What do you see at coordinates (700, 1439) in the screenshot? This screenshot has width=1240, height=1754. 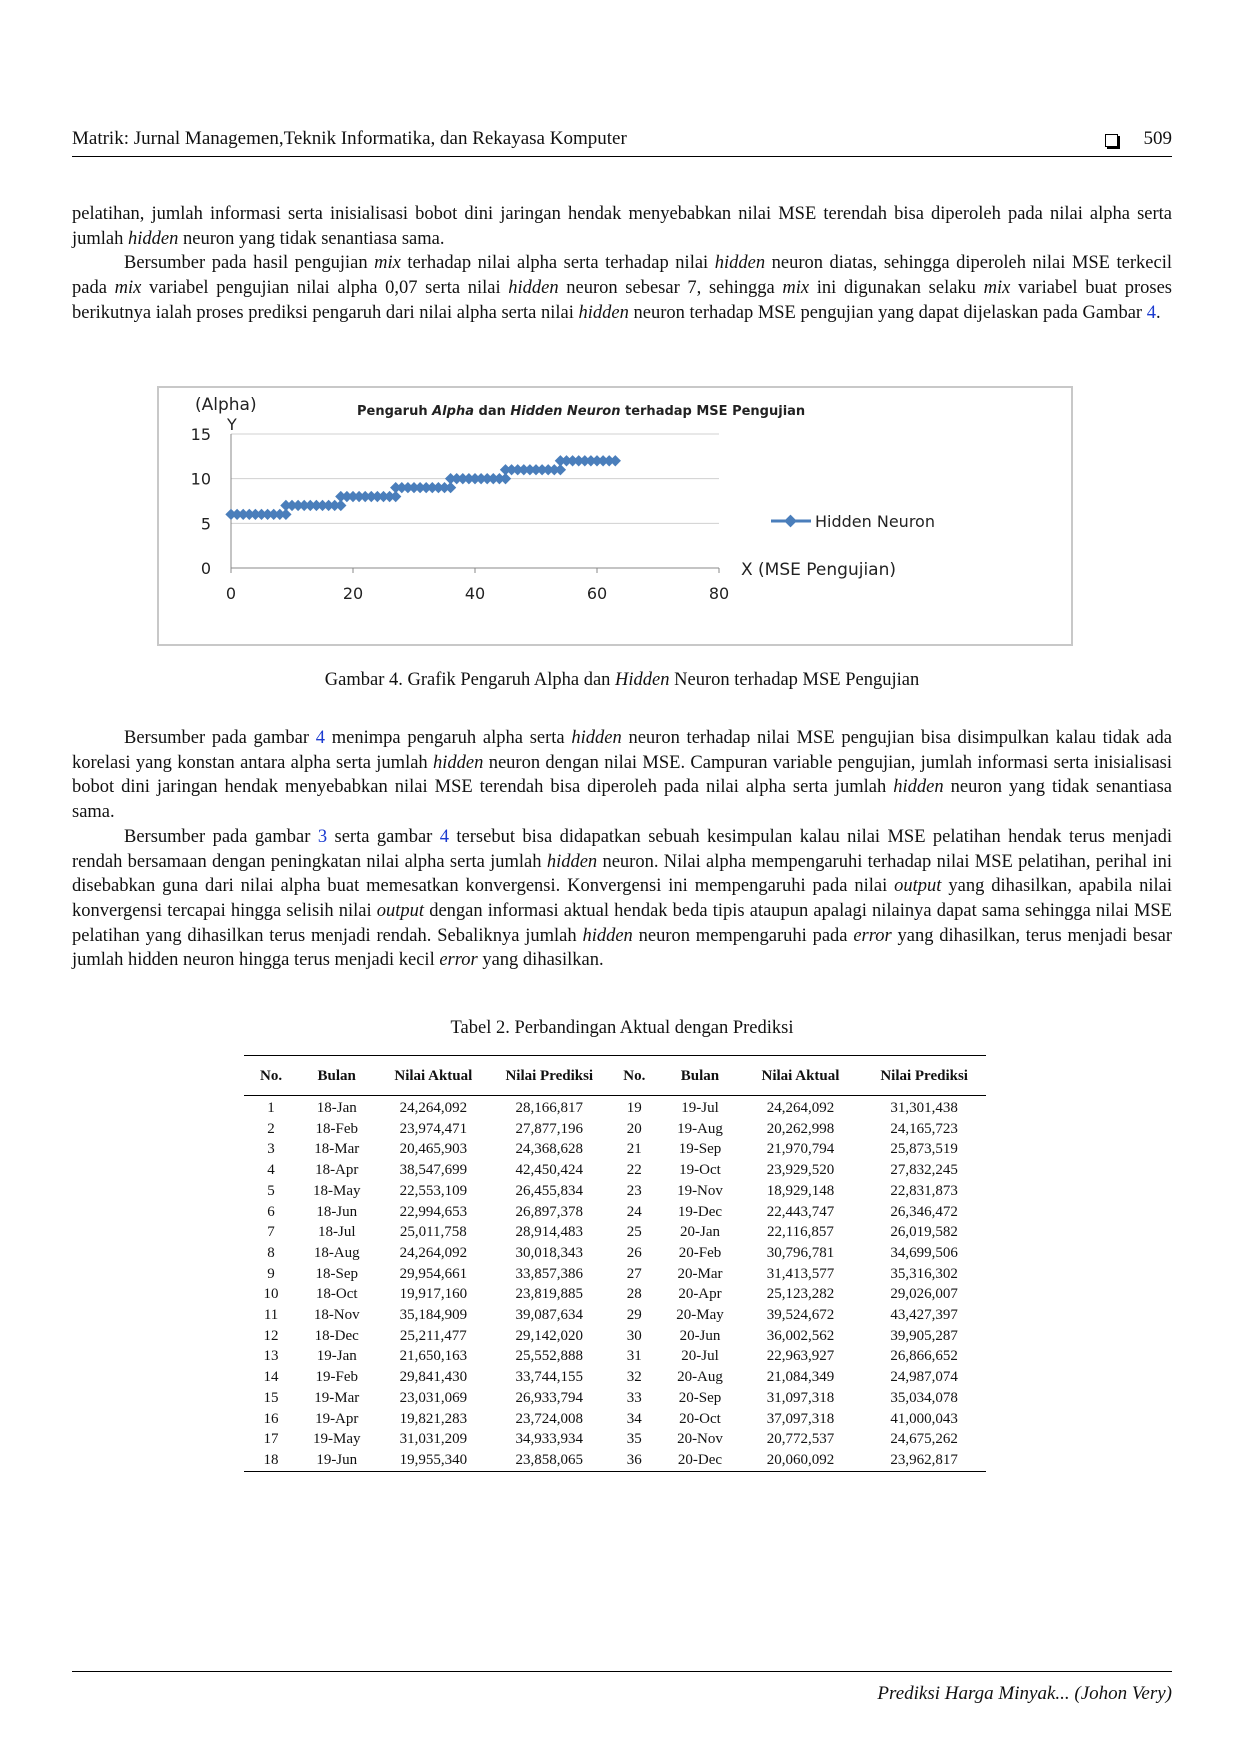 I see `table-cell: 20-Nov` at bounding box center [700, 1439].